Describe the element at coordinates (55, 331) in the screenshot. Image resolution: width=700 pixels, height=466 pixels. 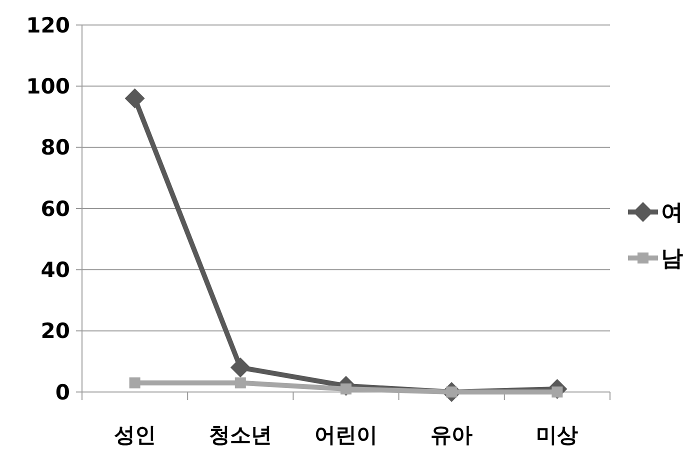
I see `y-tick-label: 20` at that location.